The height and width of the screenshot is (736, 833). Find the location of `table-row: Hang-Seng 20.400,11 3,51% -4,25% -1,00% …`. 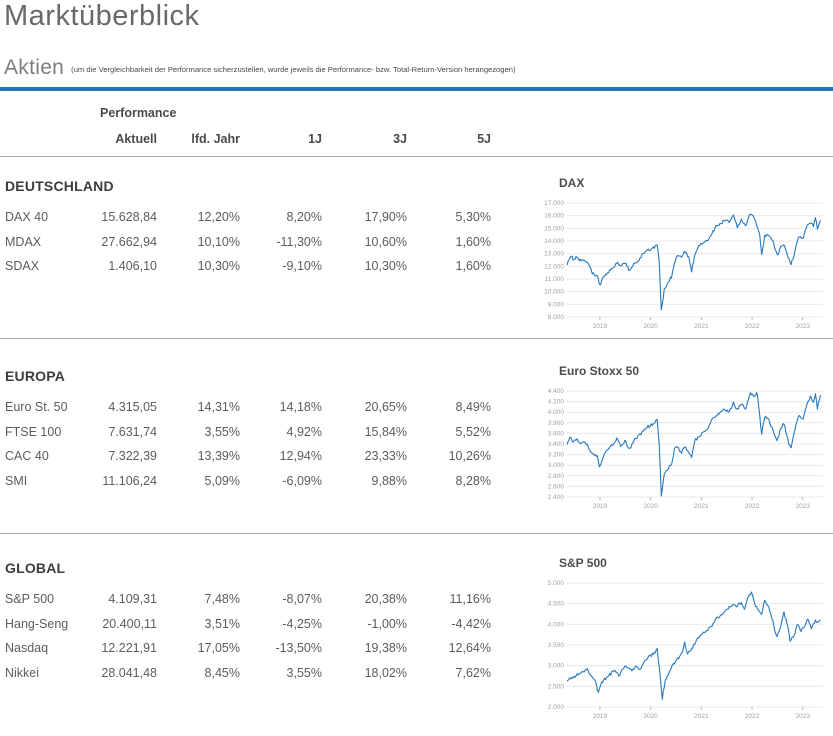

table-row: Hang-Seng 20.400,11 3,51% -4,25% -1,00% … is located at coordinates (248, 624).